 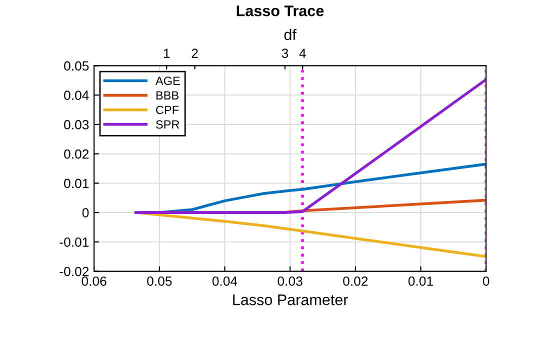 I want to click on x-tick-label: 0.06, so click(x=94, y=281).